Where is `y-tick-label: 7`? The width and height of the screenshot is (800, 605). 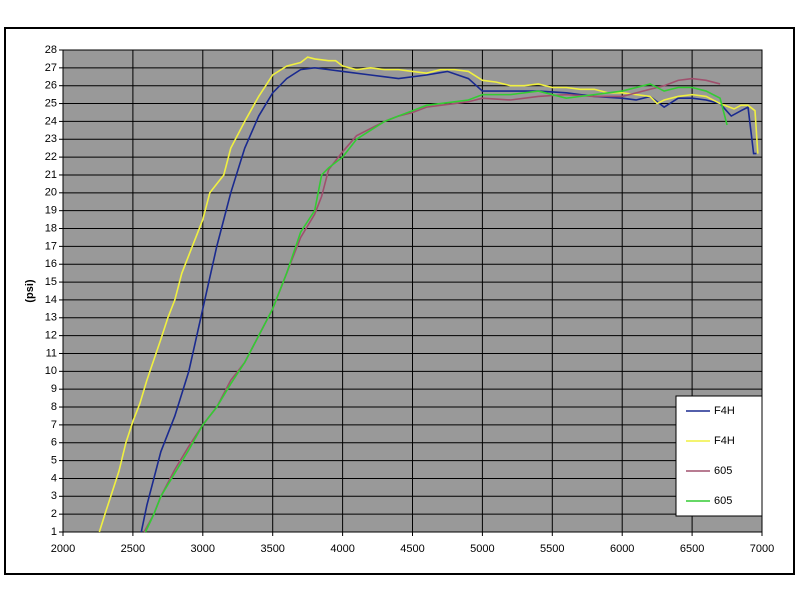
y-tick-label: 7 is located at coordinates (54, 425).